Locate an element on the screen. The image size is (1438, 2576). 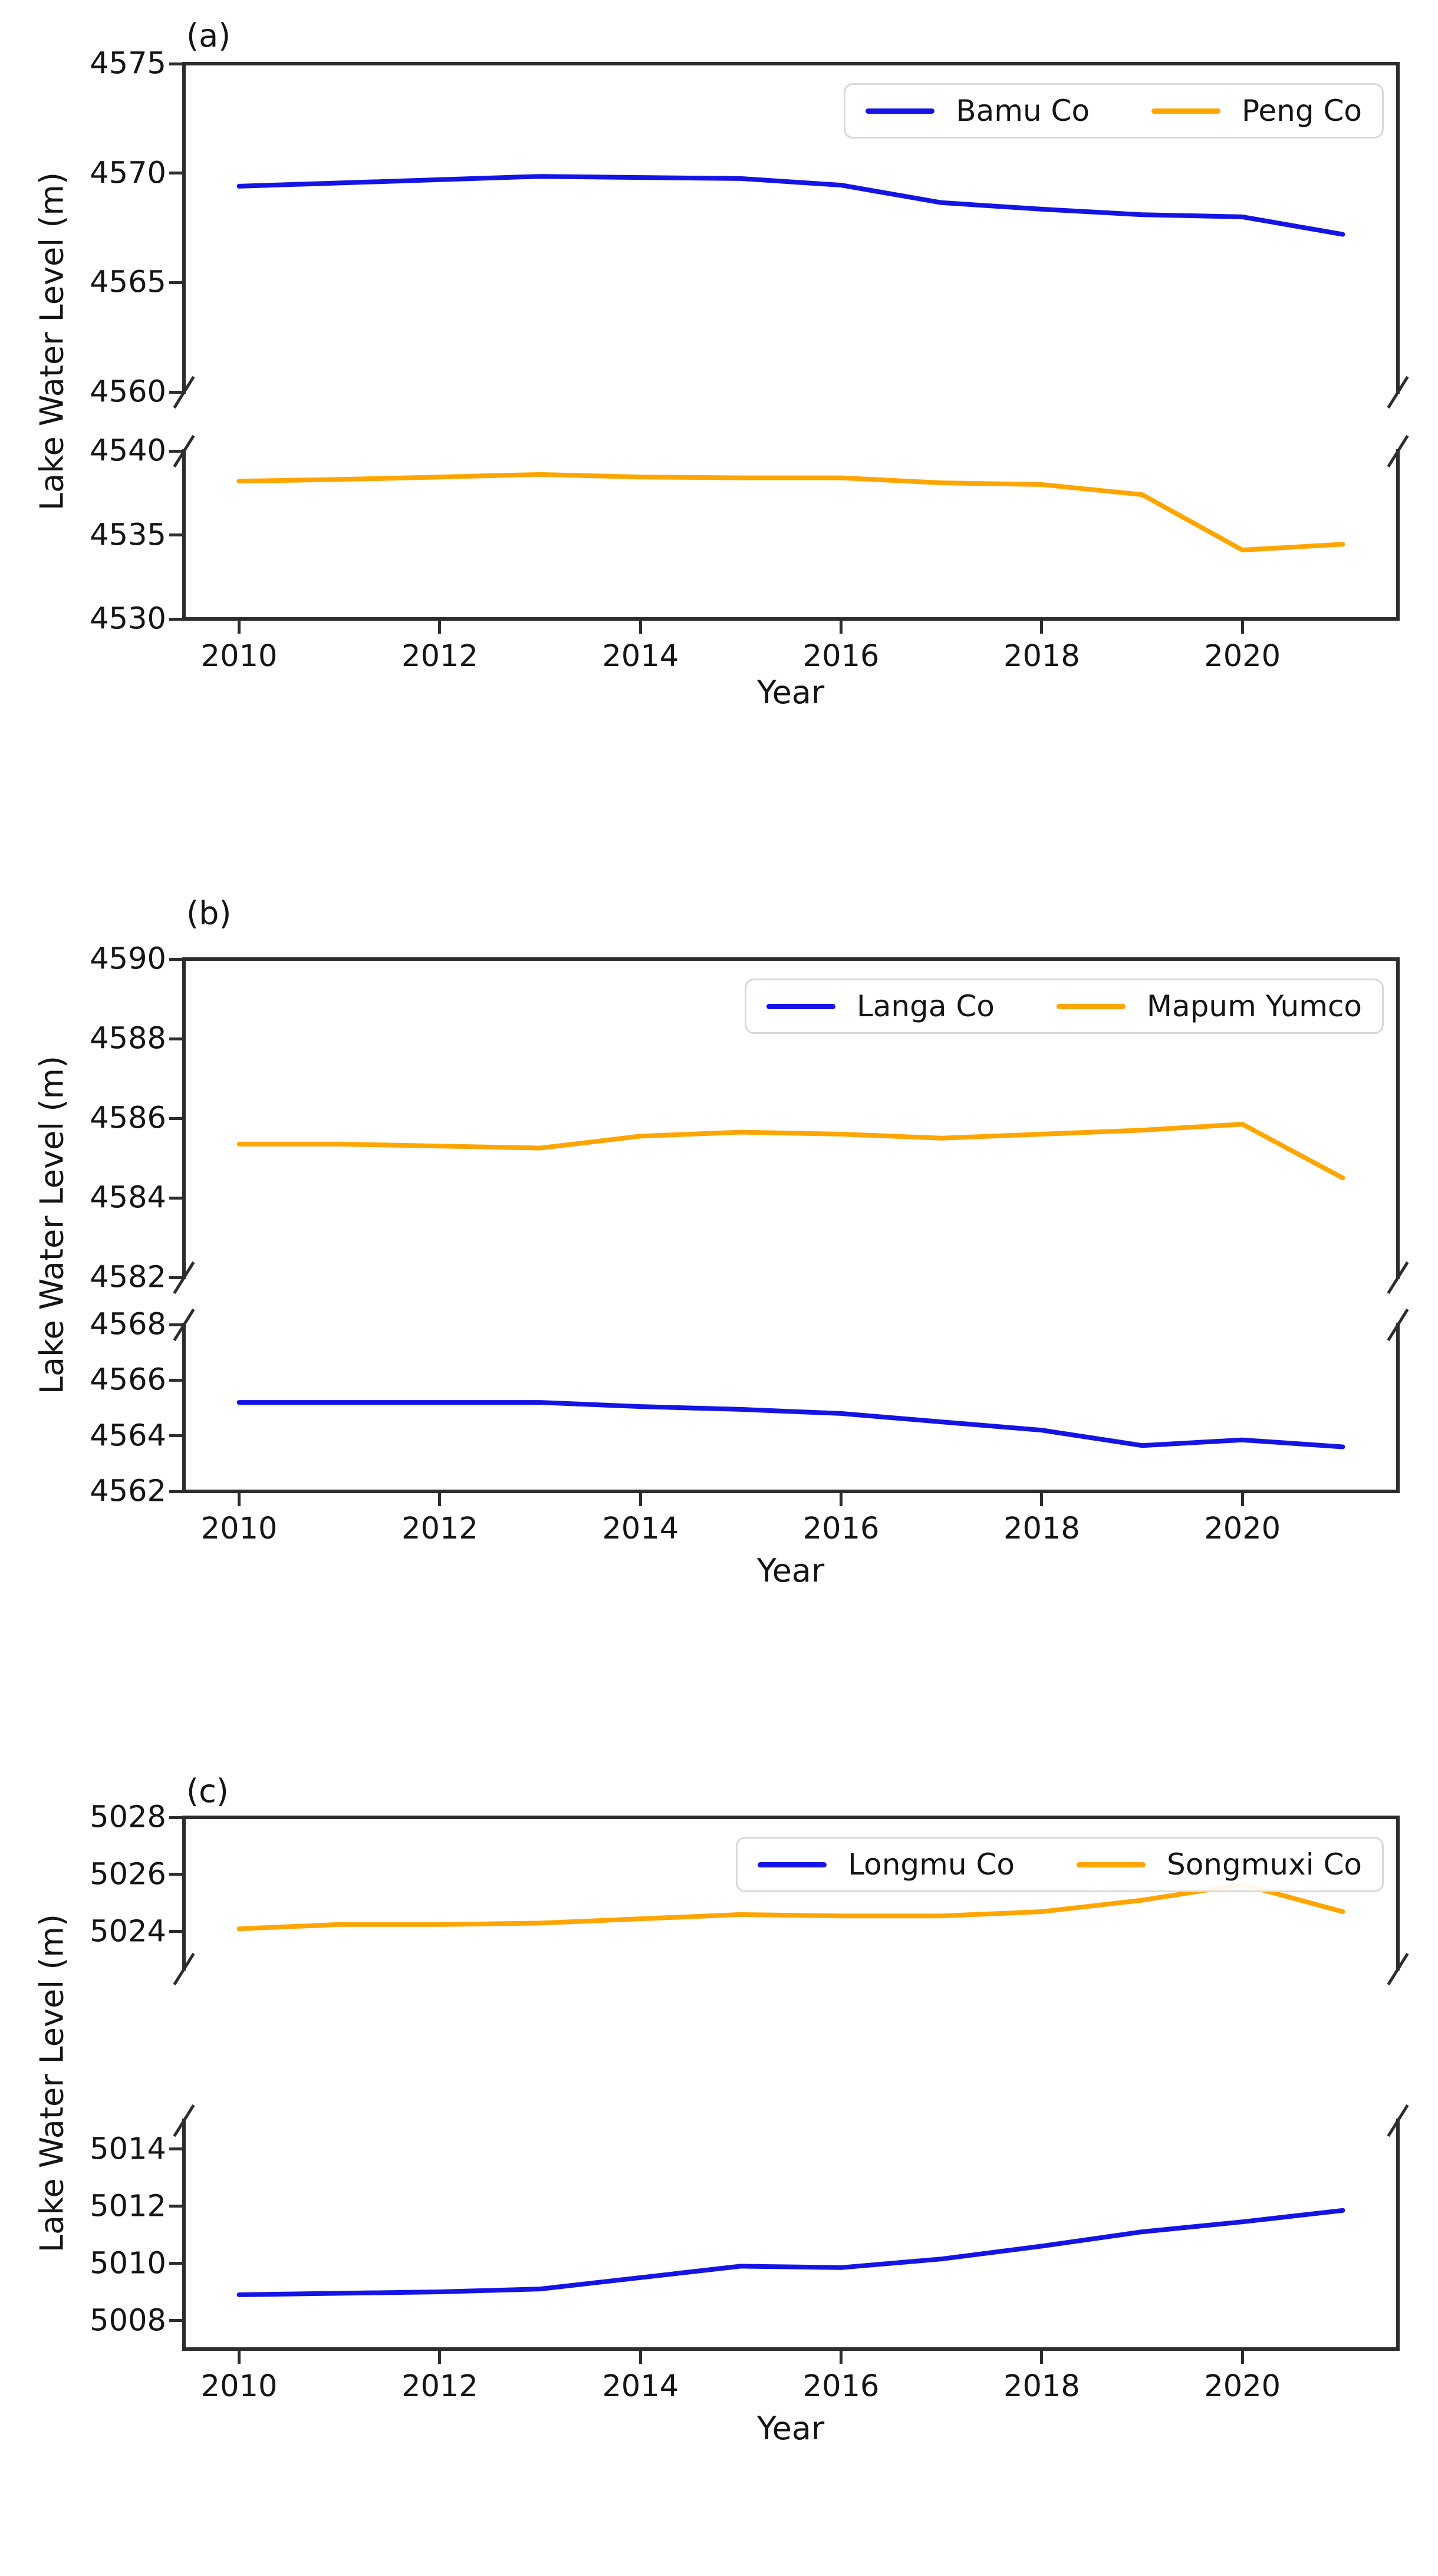
panel-c-x-axis-label: Year is located at coordinates (790, 2428).